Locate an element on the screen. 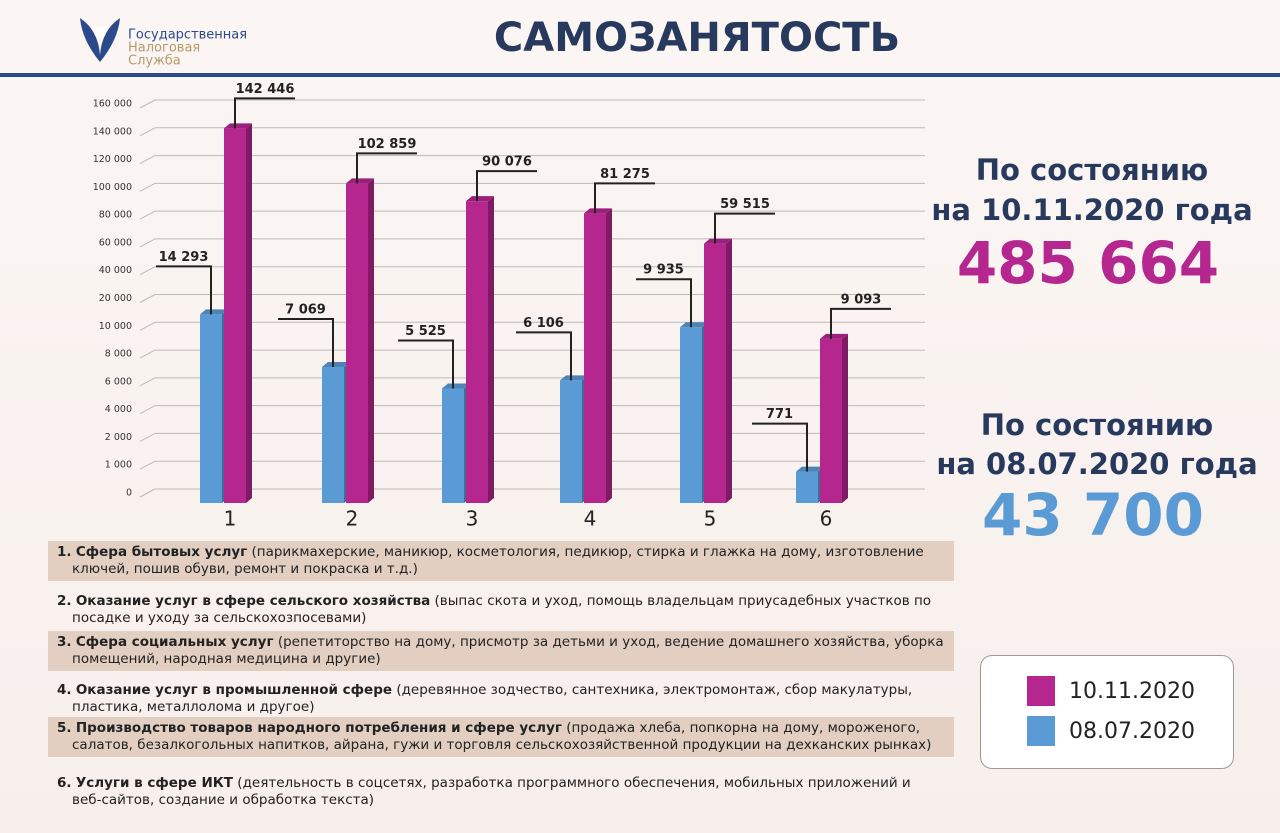 The height and width of the screenshot is (833, 1280). item-number: 2. is located at coordinates (64, 601).